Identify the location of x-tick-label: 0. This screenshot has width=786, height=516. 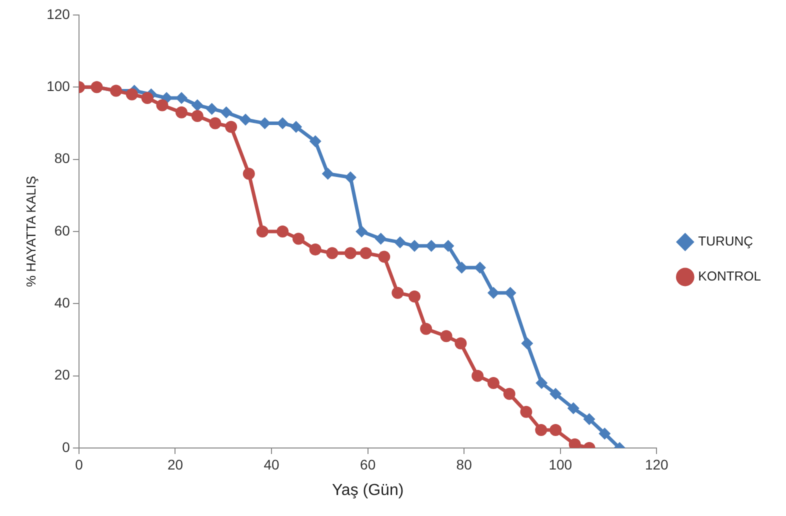
(79, 464).